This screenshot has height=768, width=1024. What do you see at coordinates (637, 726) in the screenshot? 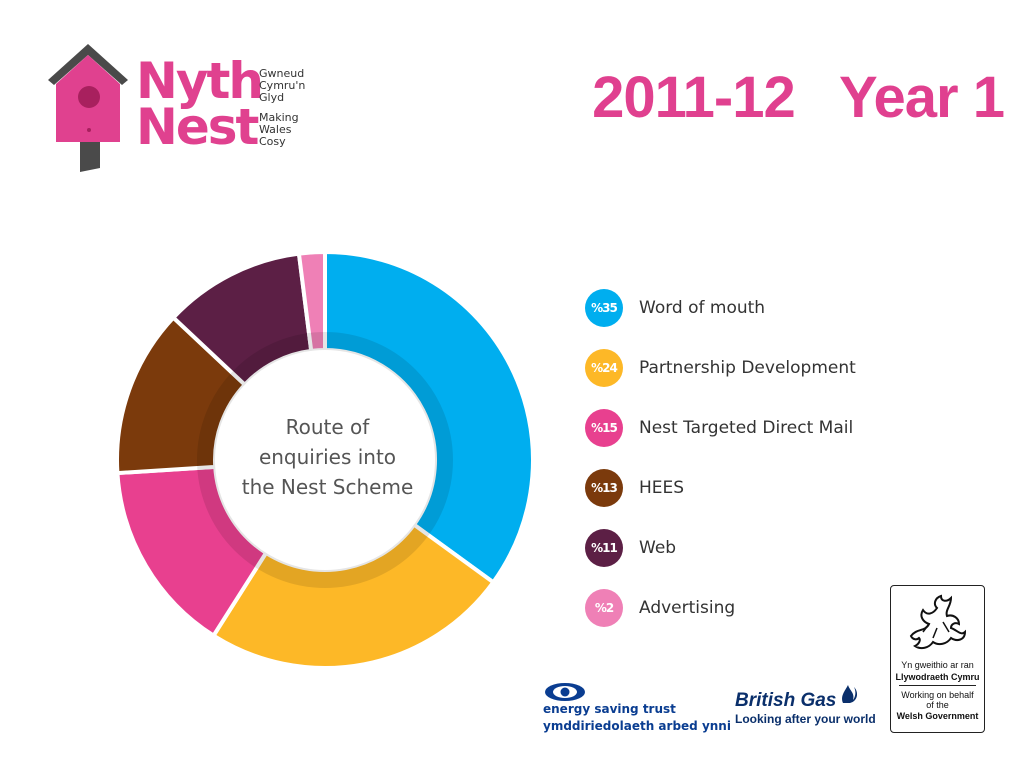
I see `est-name-cy: ymddiriedolaeth arbed ynni` at bounding box center [637, 726].